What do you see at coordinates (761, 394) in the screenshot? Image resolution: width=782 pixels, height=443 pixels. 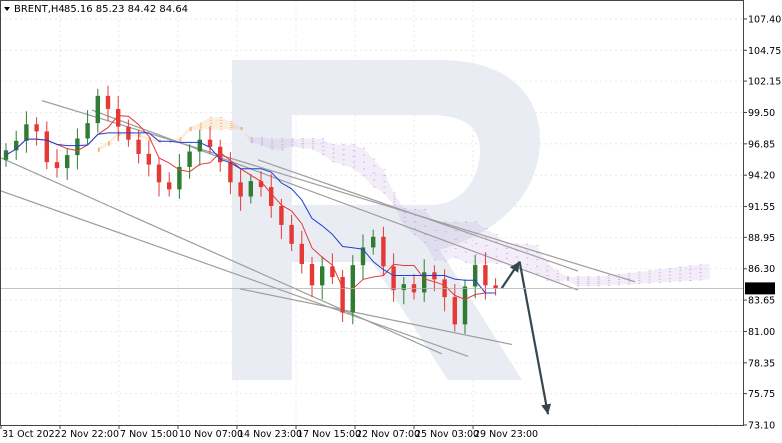 I see `y-tick-label: 75.75` at bounding box center [761, 394].